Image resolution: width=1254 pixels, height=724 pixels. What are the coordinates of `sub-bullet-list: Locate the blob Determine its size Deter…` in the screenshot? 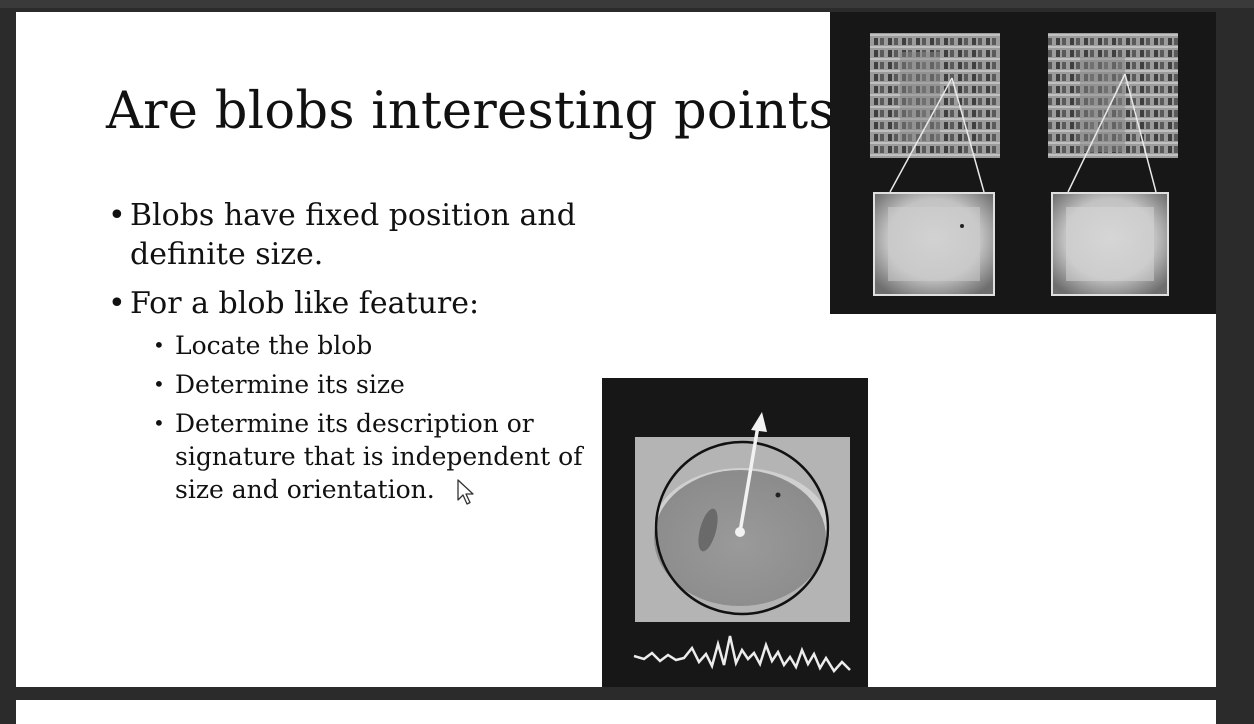 It's located at (390, 417).